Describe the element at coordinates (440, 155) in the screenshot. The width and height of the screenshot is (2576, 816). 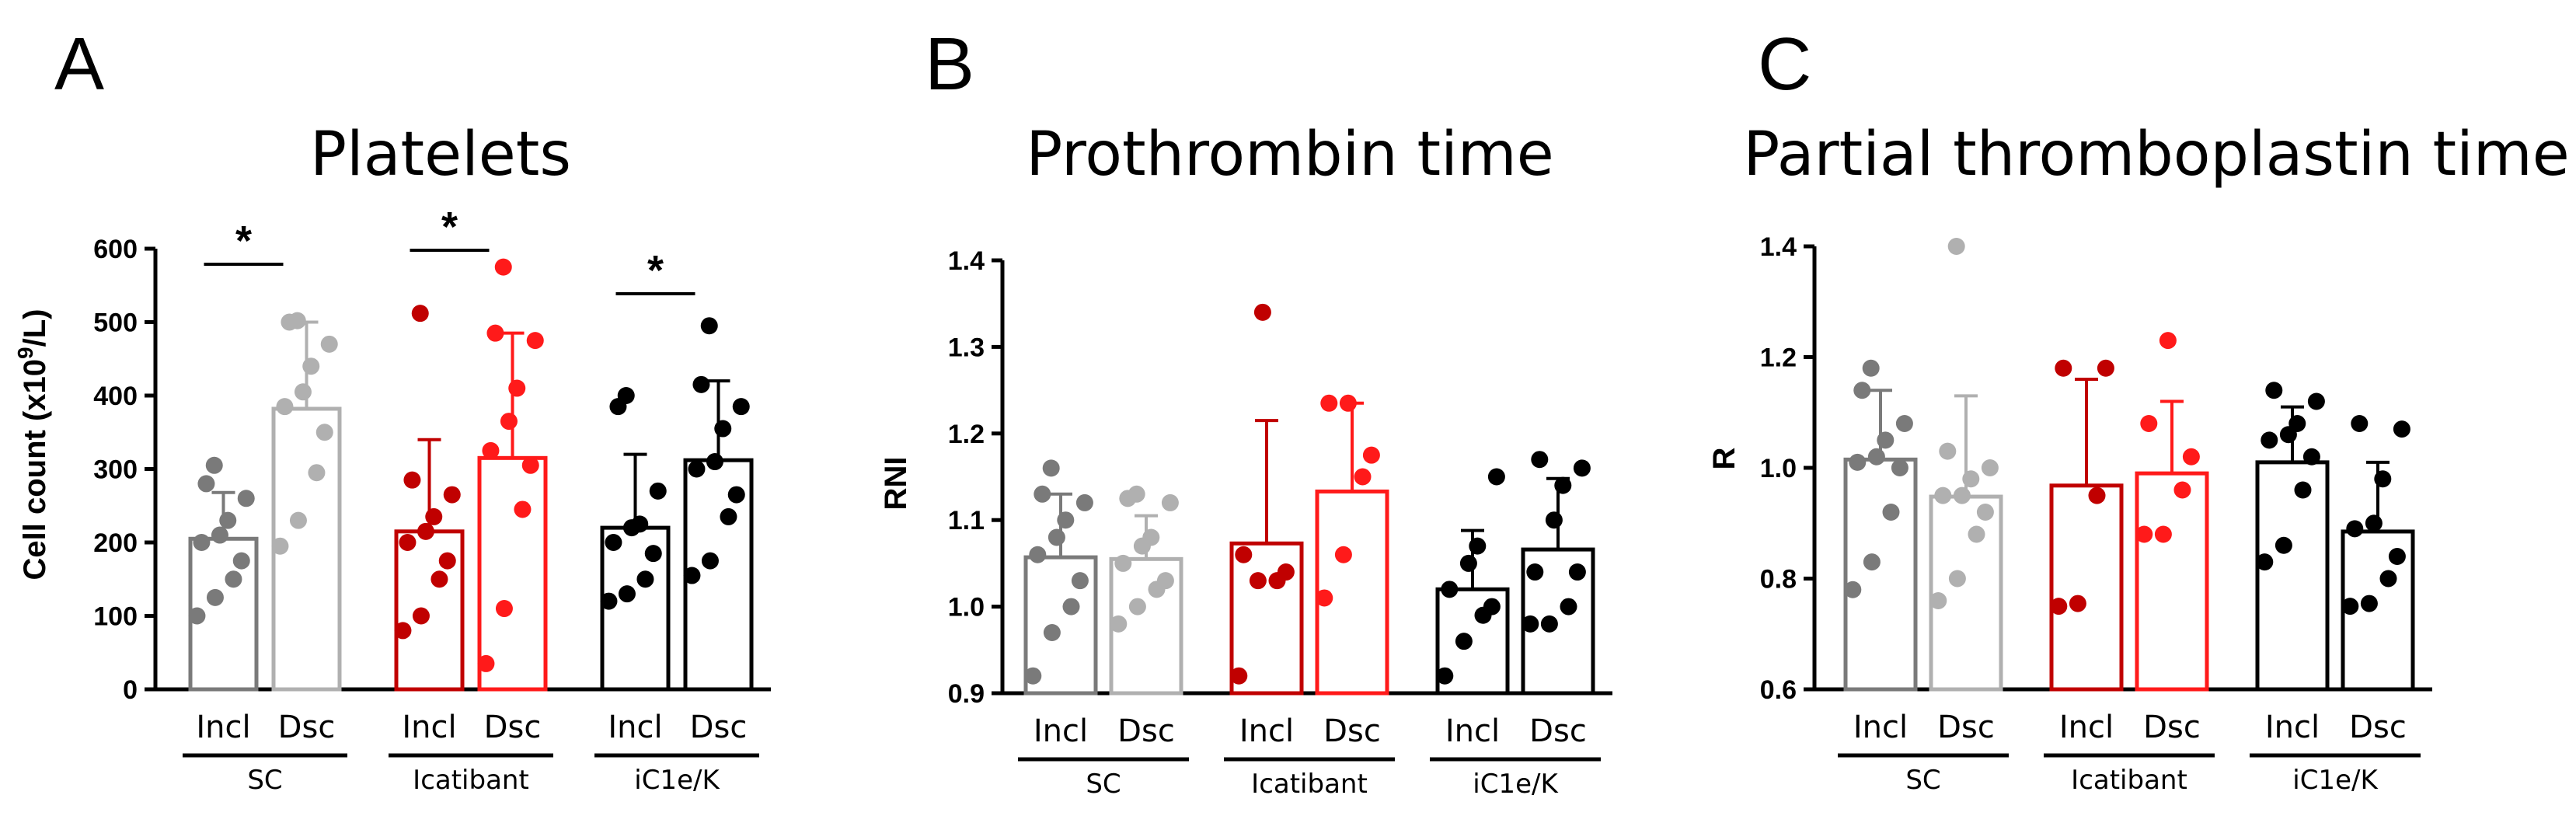
I see `panel-a-title: Platelets` at that location.